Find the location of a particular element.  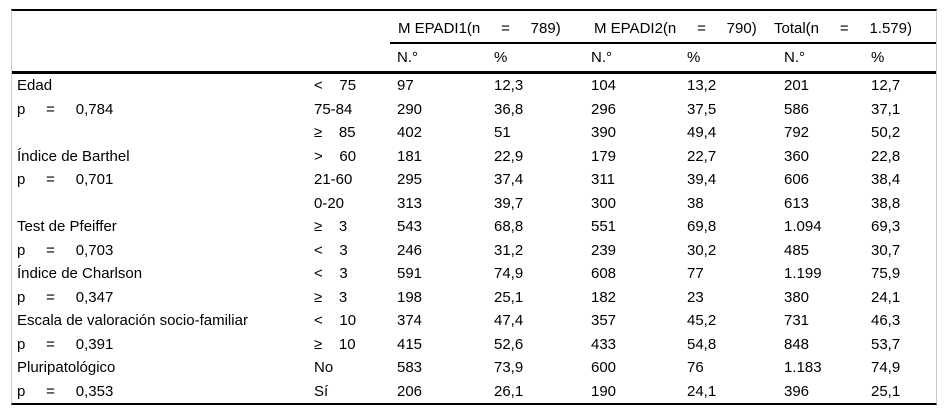

group-header-total: Total(n = 1.579) is located at coordinates (843, 28).